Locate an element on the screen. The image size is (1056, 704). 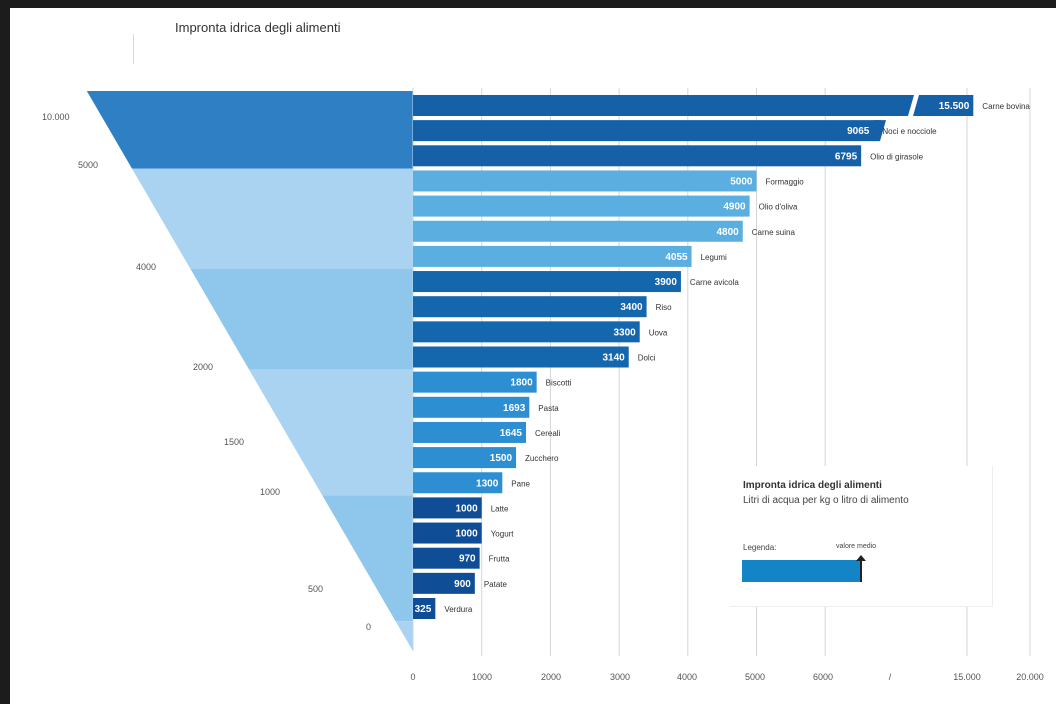
bar-value-label: 900 is located at coordinates (462, 584).